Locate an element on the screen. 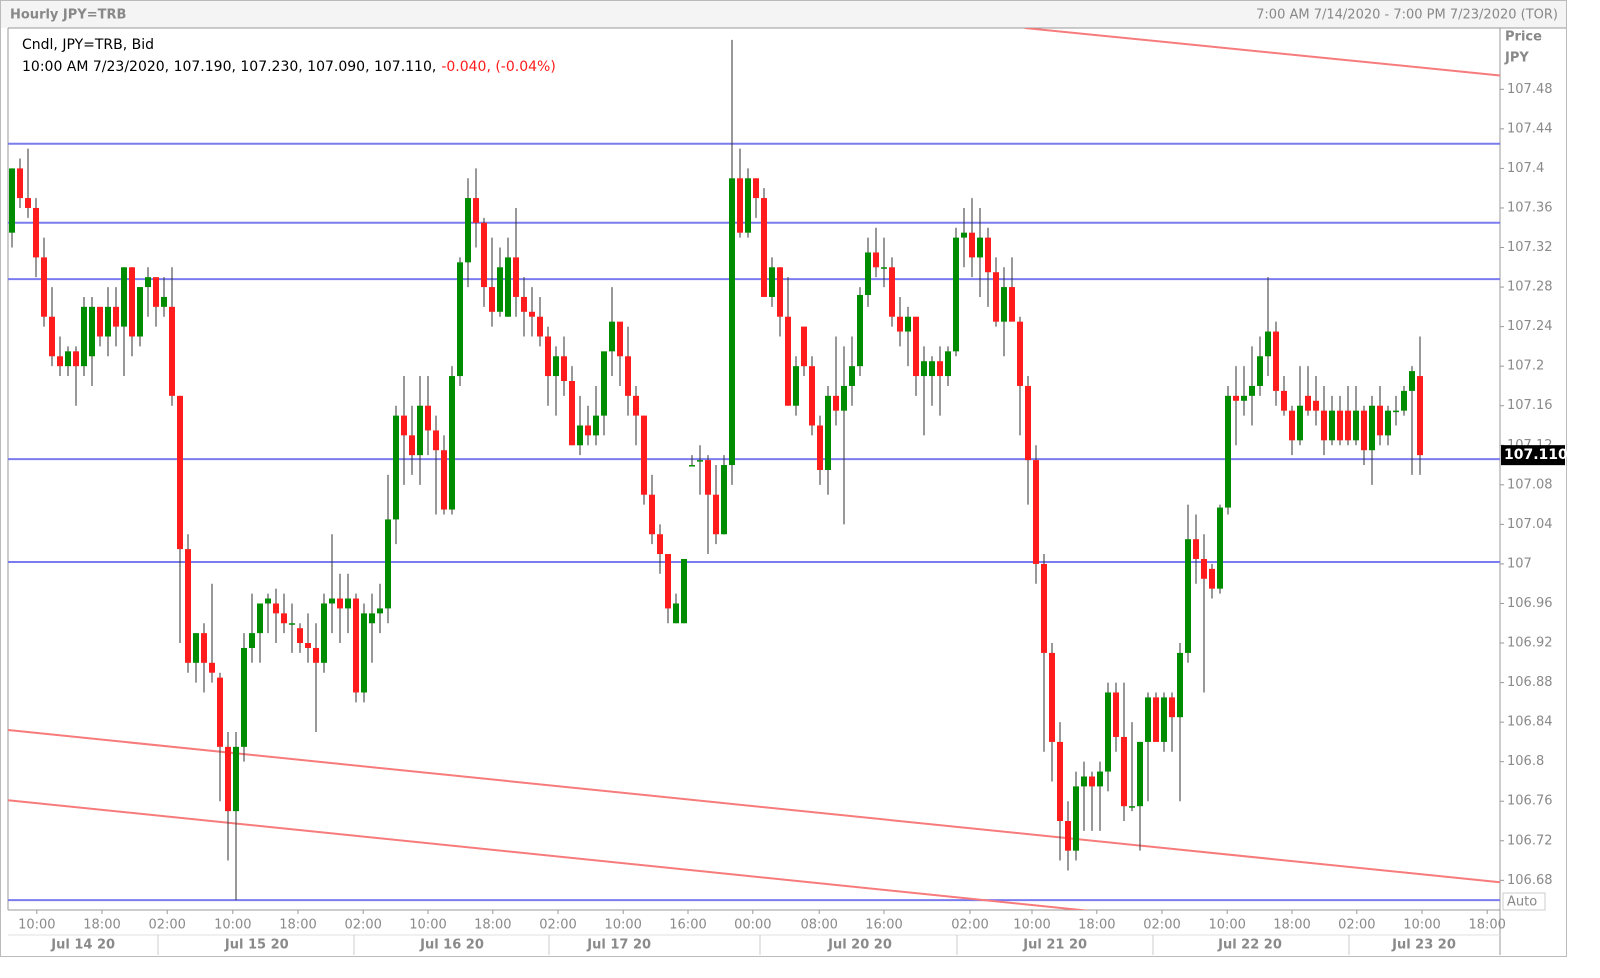  last-price-box is located at coordinates (1533, 455).